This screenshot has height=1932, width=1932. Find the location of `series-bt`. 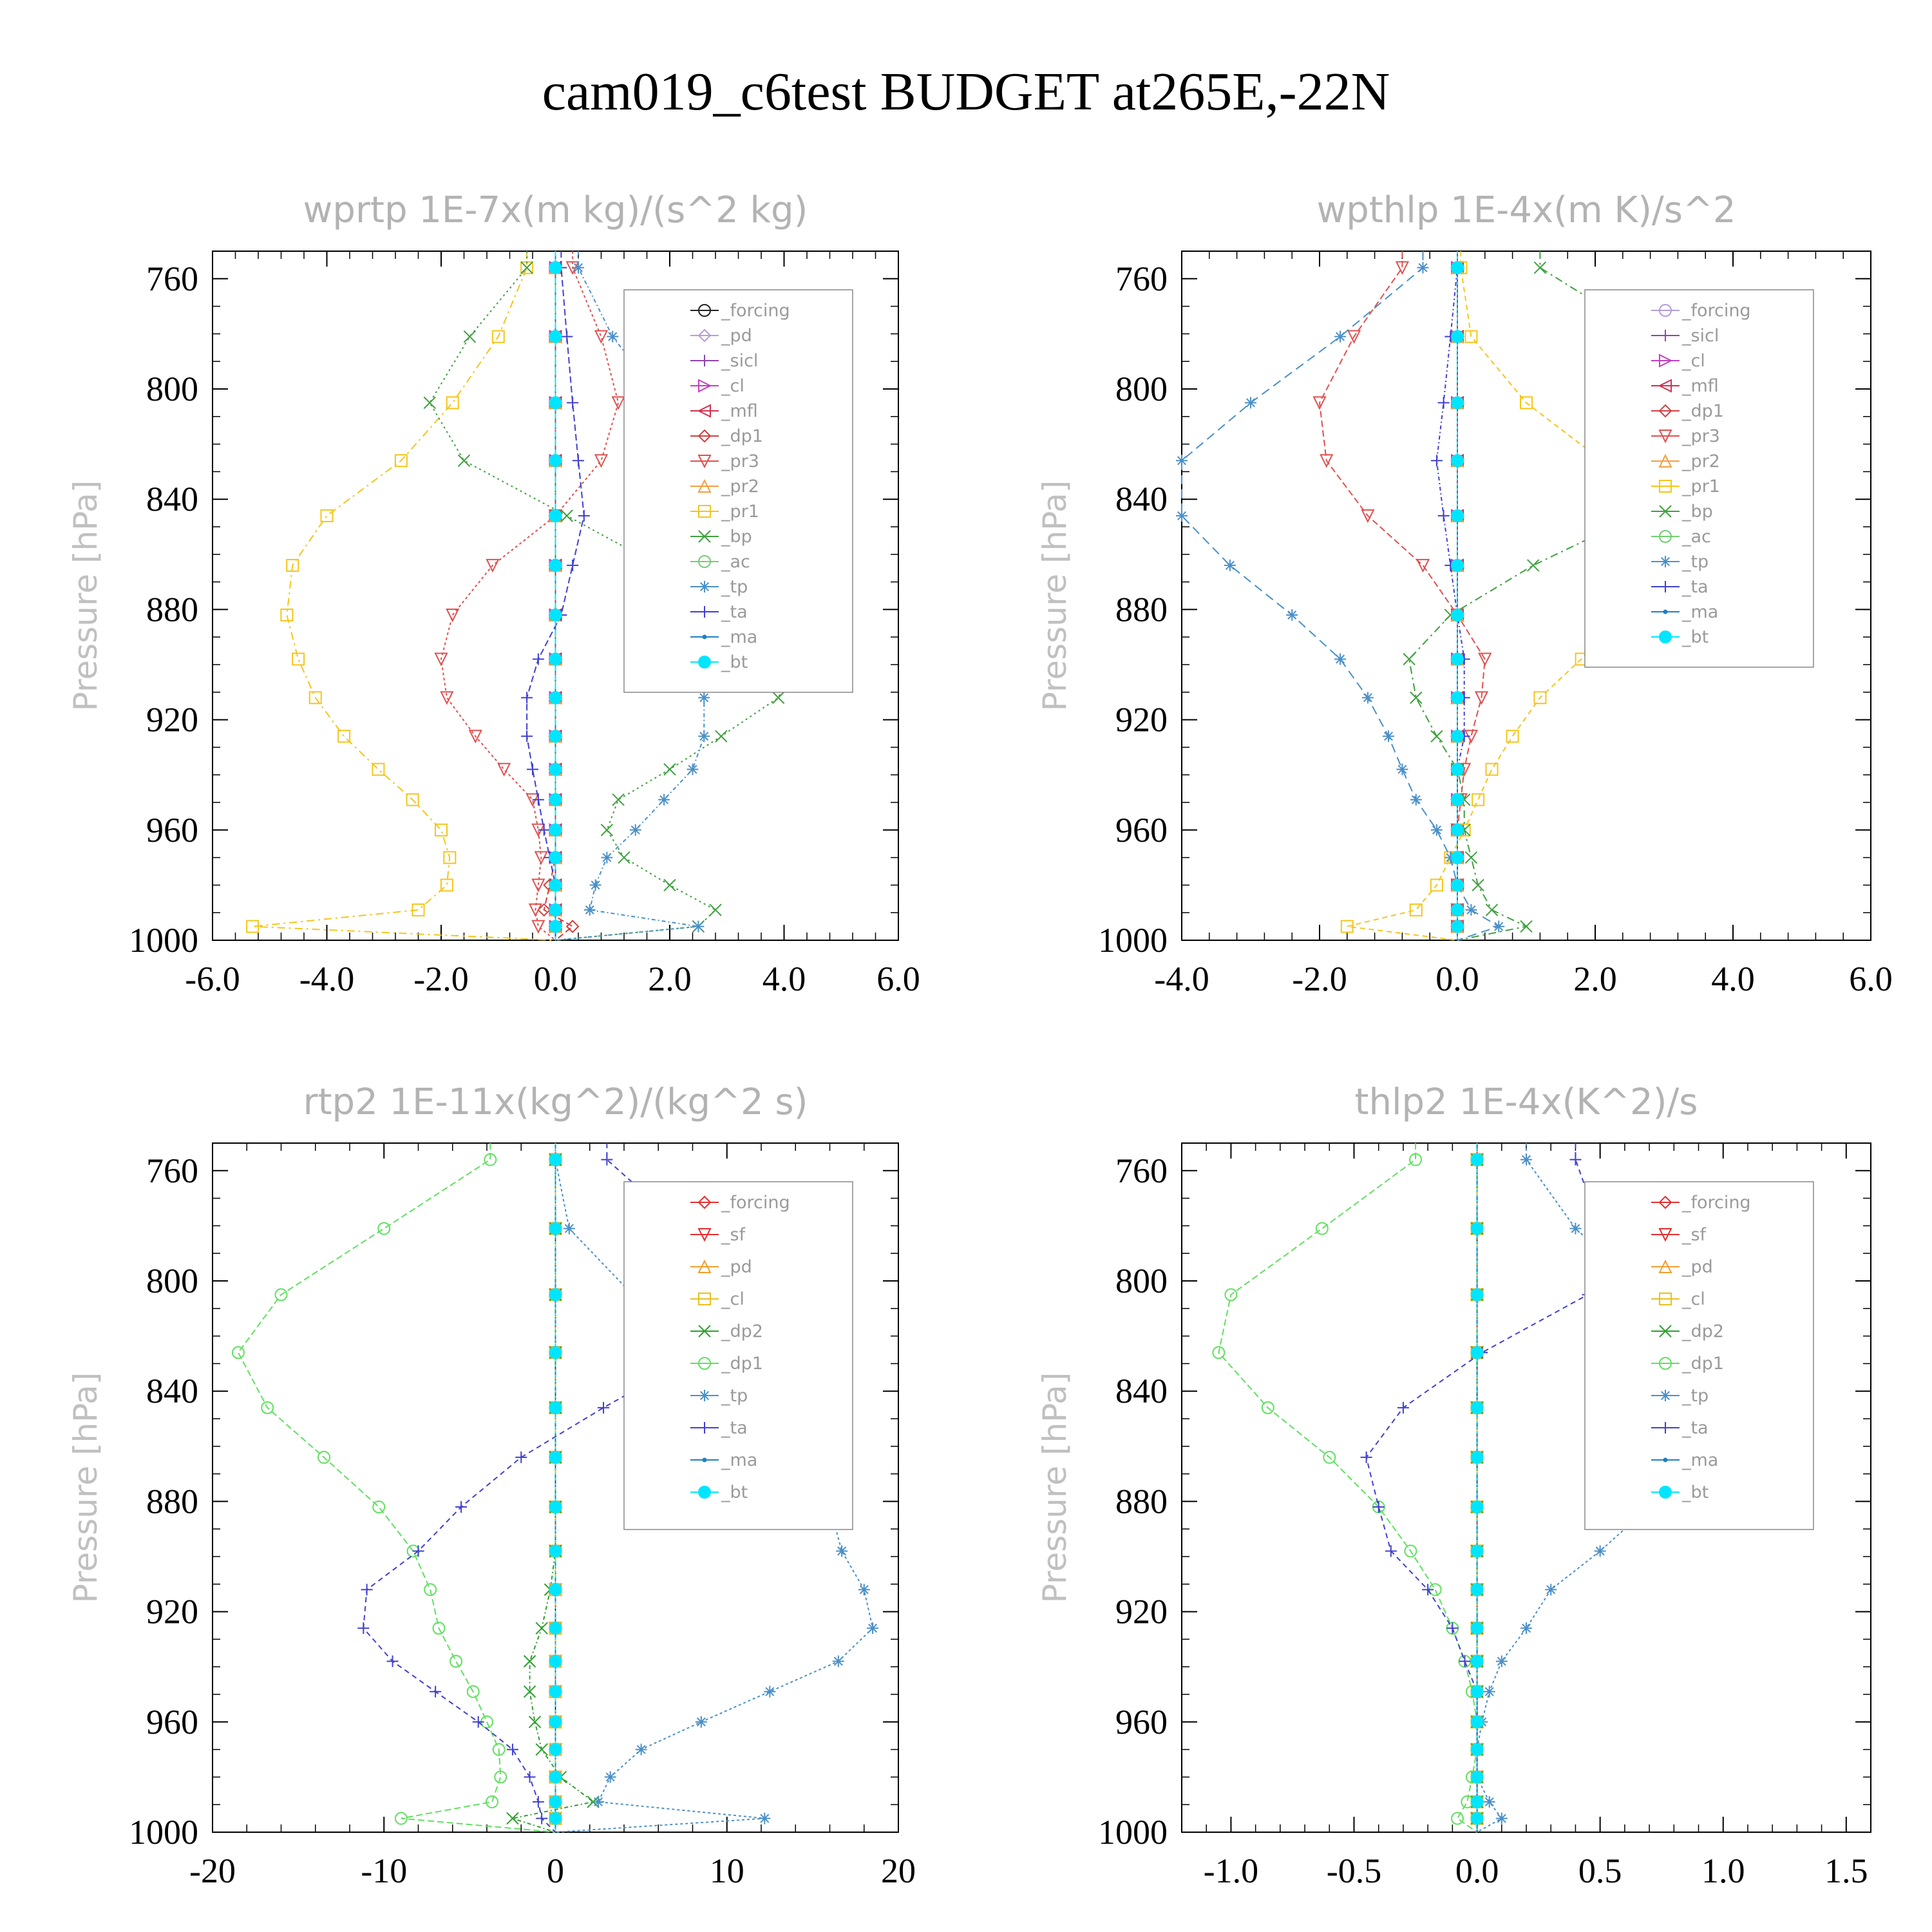

series-bt is located at coordinates (555, 595).